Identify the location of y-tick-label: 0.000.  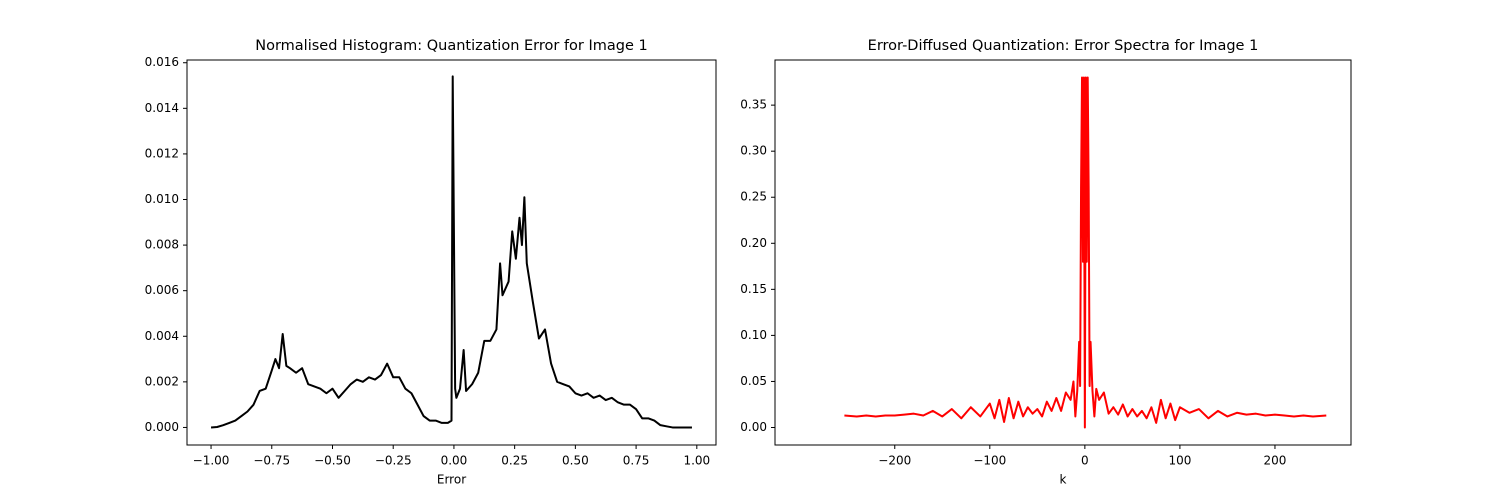
(162, 427).